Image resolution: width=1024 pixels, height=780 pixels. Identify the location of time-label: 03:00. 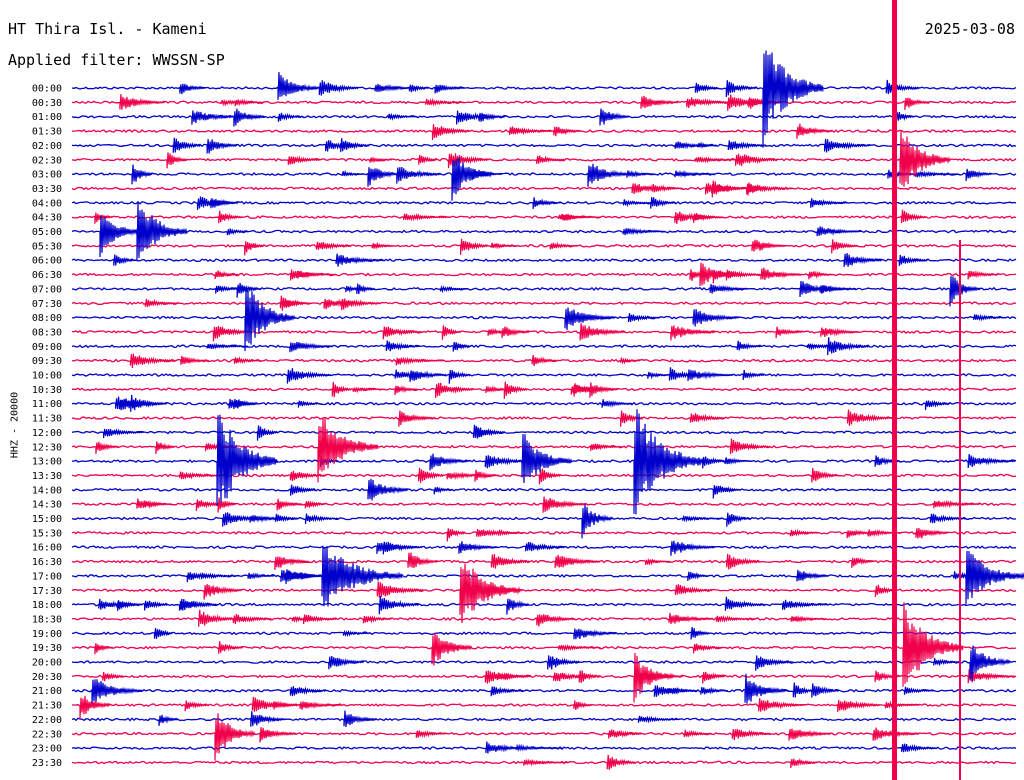
(47, 175).